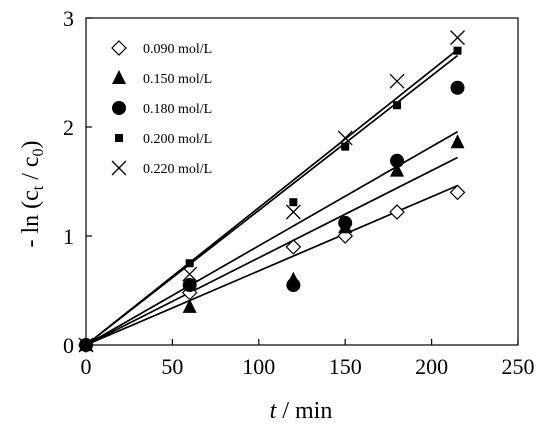 This screenshot has width=550, height=427. I want to click on x-tick-label: 150, so click(345, 366).